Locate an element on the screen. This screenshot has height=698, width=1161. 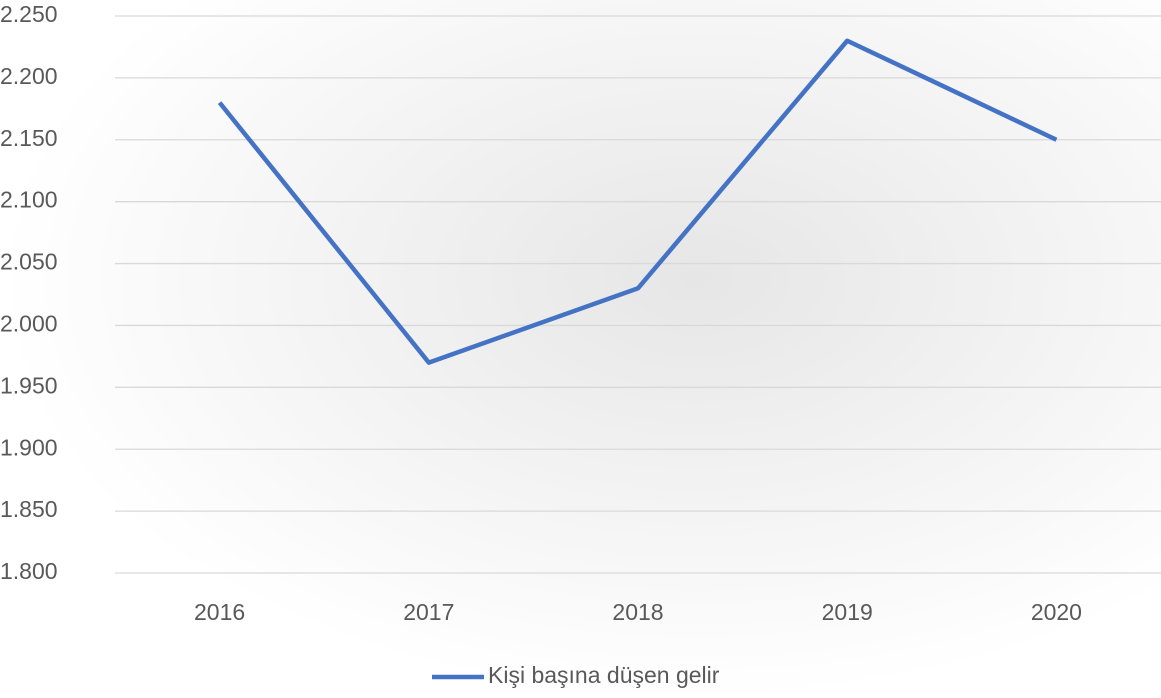
legend-label: Kişi başına düşen gelir is located at coordinates (604, 675).